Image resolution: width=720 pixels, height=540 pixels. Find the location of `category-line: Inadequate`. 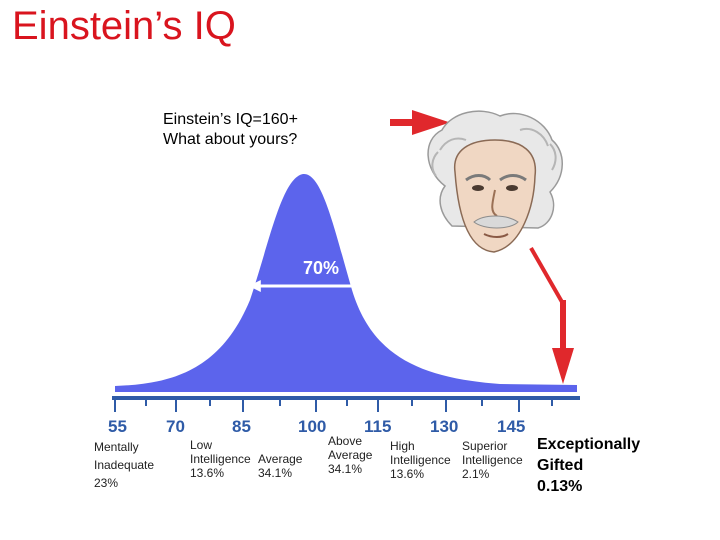

category-line: Inadequate is located at coordinates (124, 465).